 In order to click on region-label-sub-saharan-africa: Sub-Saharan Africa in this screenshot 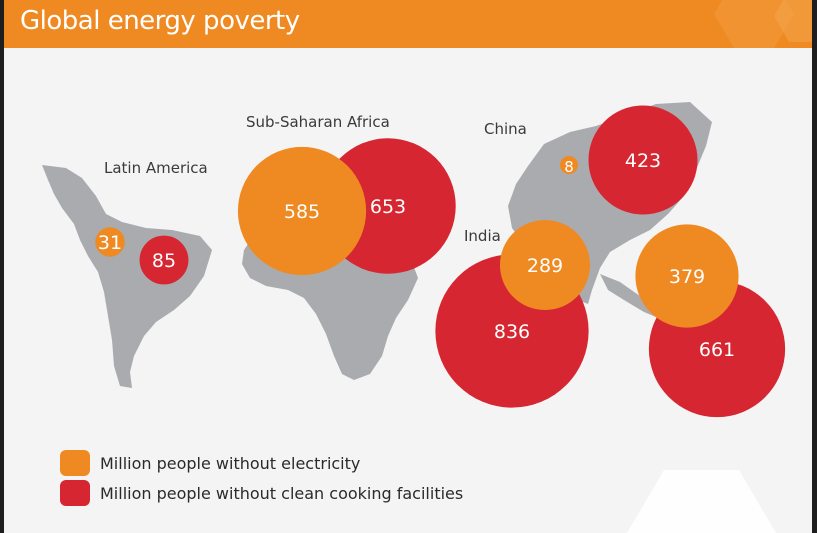, I will do `click(318, 122)`.